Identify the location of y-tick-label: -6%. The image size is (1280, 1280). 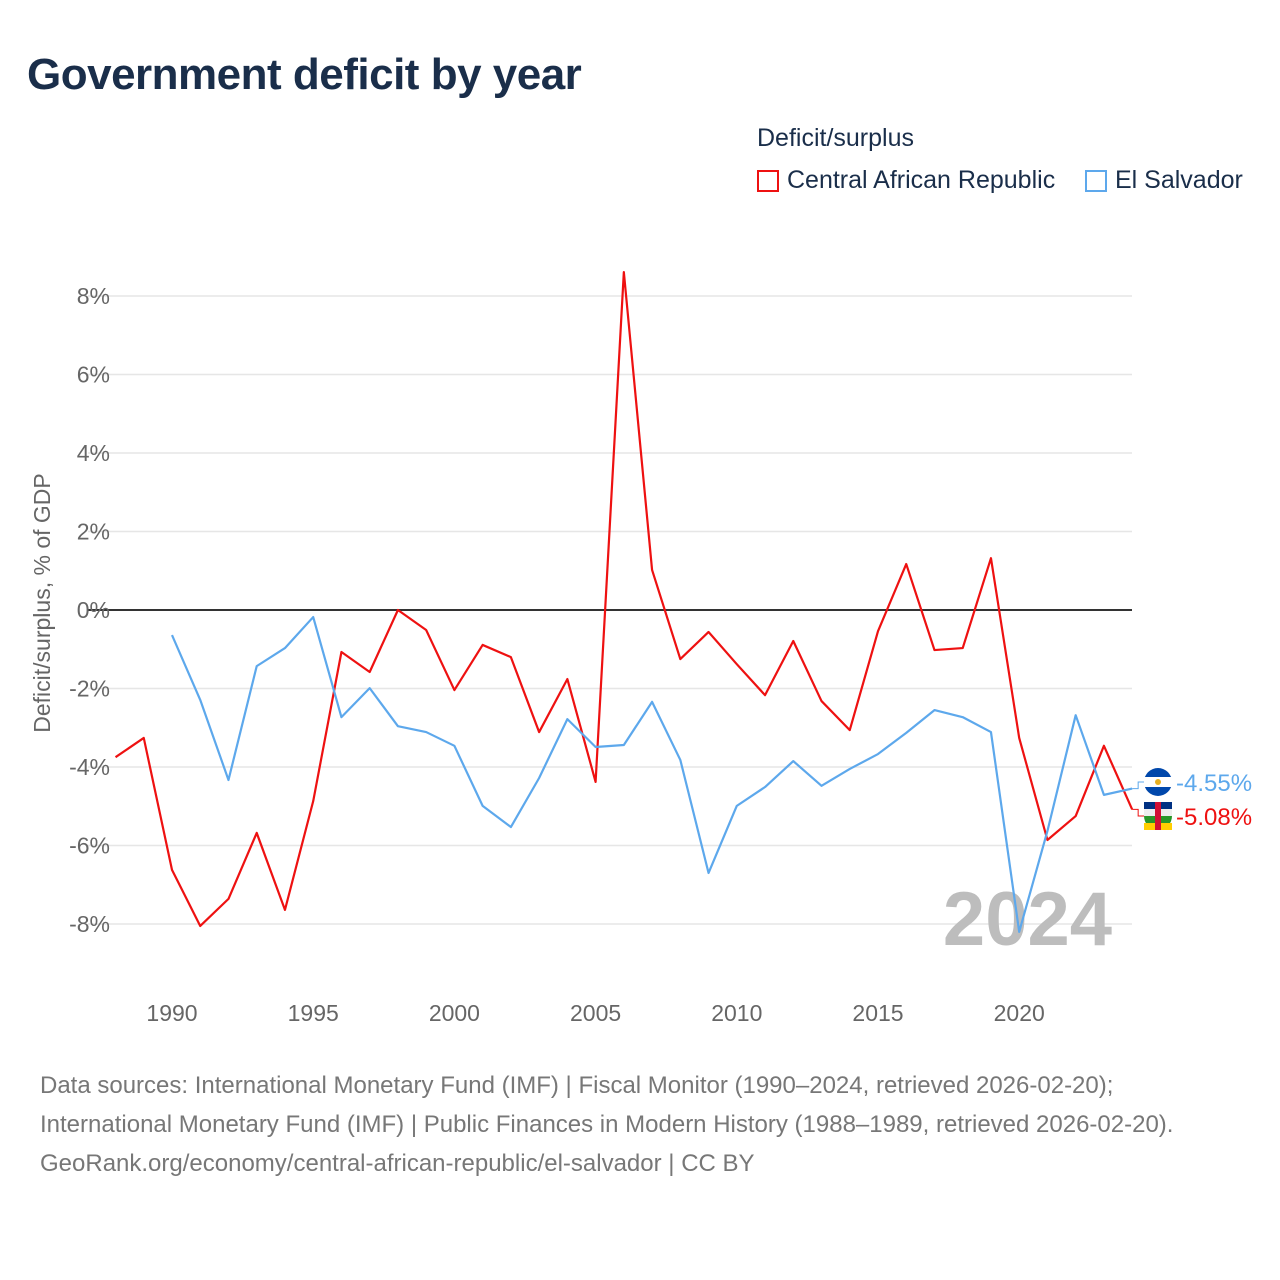
(89, 846).